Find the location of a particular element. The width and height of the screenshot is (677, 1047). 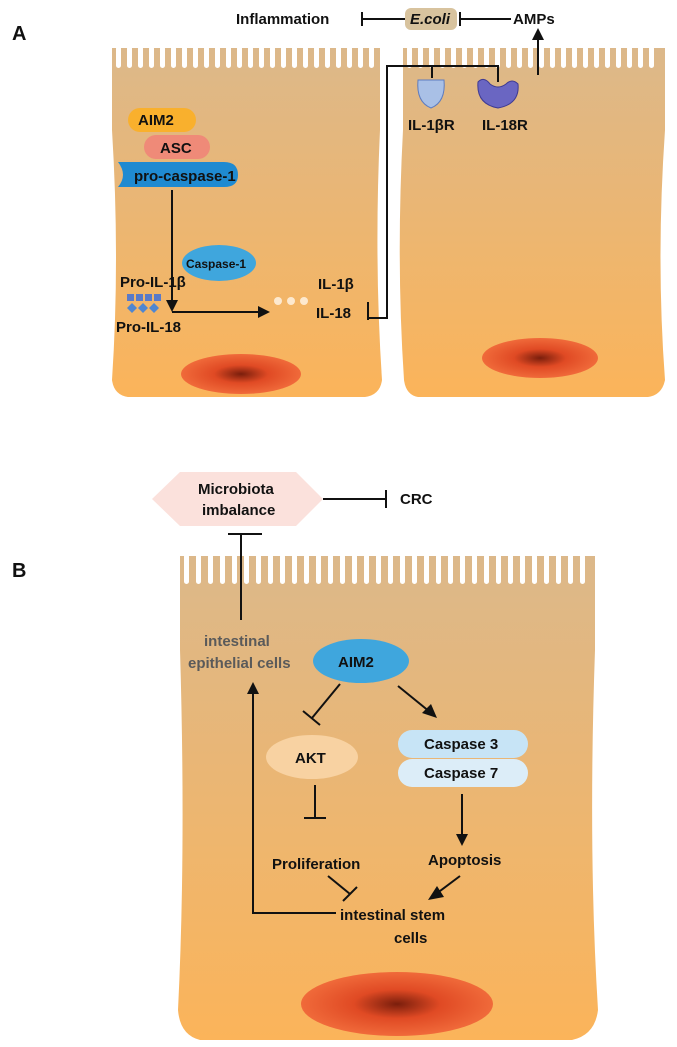

aim2-b-blob is located at coordinates (361, 661).